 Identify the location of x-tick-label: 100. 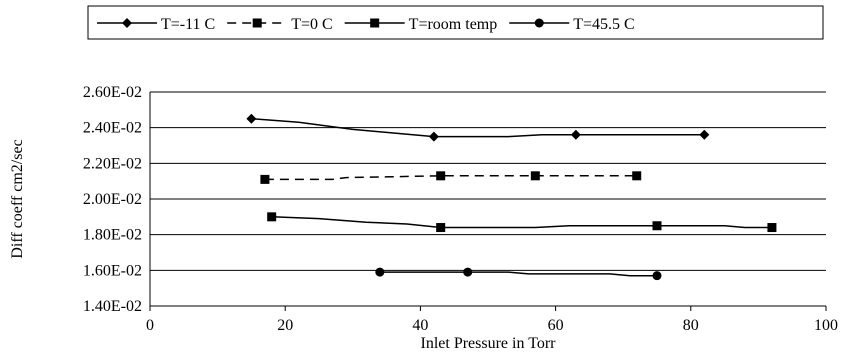
(826, 325).